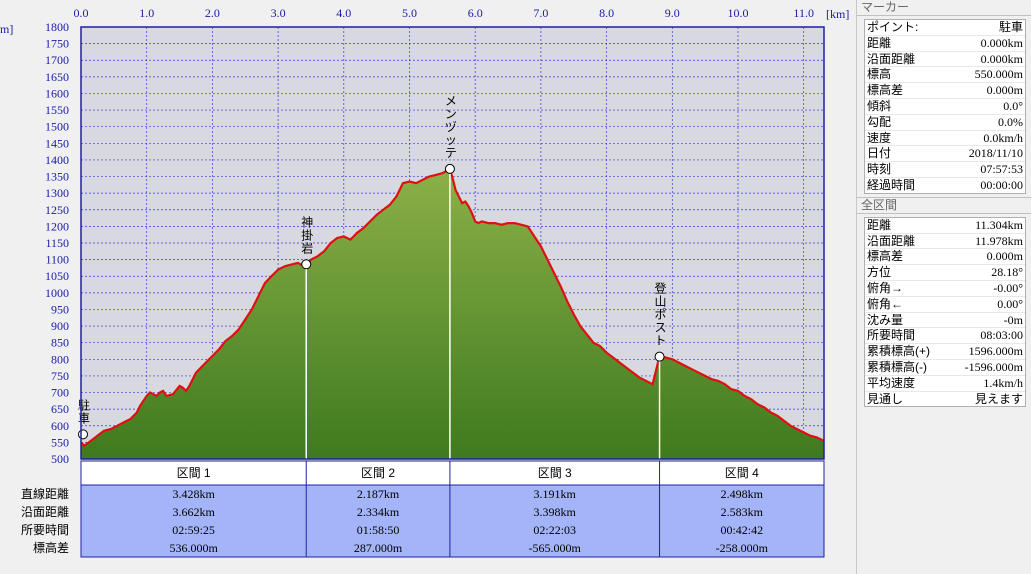  I want to click on x-tick-label: 8.0, so click(606, 13).